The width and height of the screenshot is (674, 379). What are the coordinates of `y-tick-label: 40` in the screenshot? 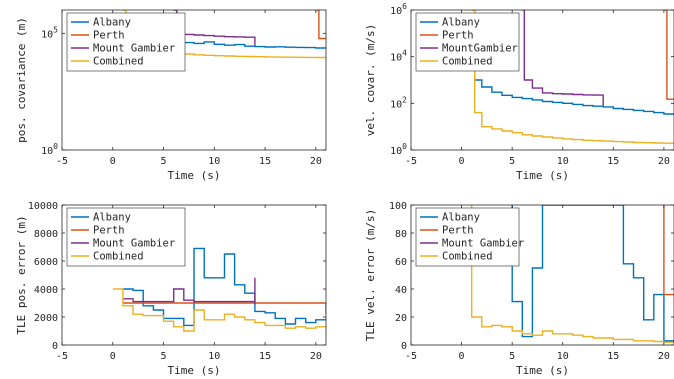 It's located at (401, 290).